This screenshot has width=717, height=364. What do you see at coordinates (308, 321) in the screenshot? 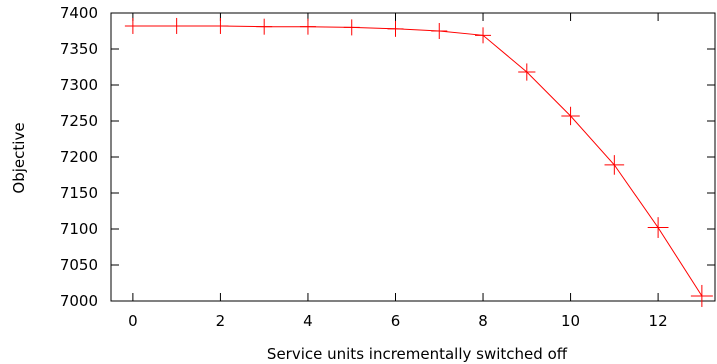
I see `x-tick-label: 4` at bounding box center [308, 321].